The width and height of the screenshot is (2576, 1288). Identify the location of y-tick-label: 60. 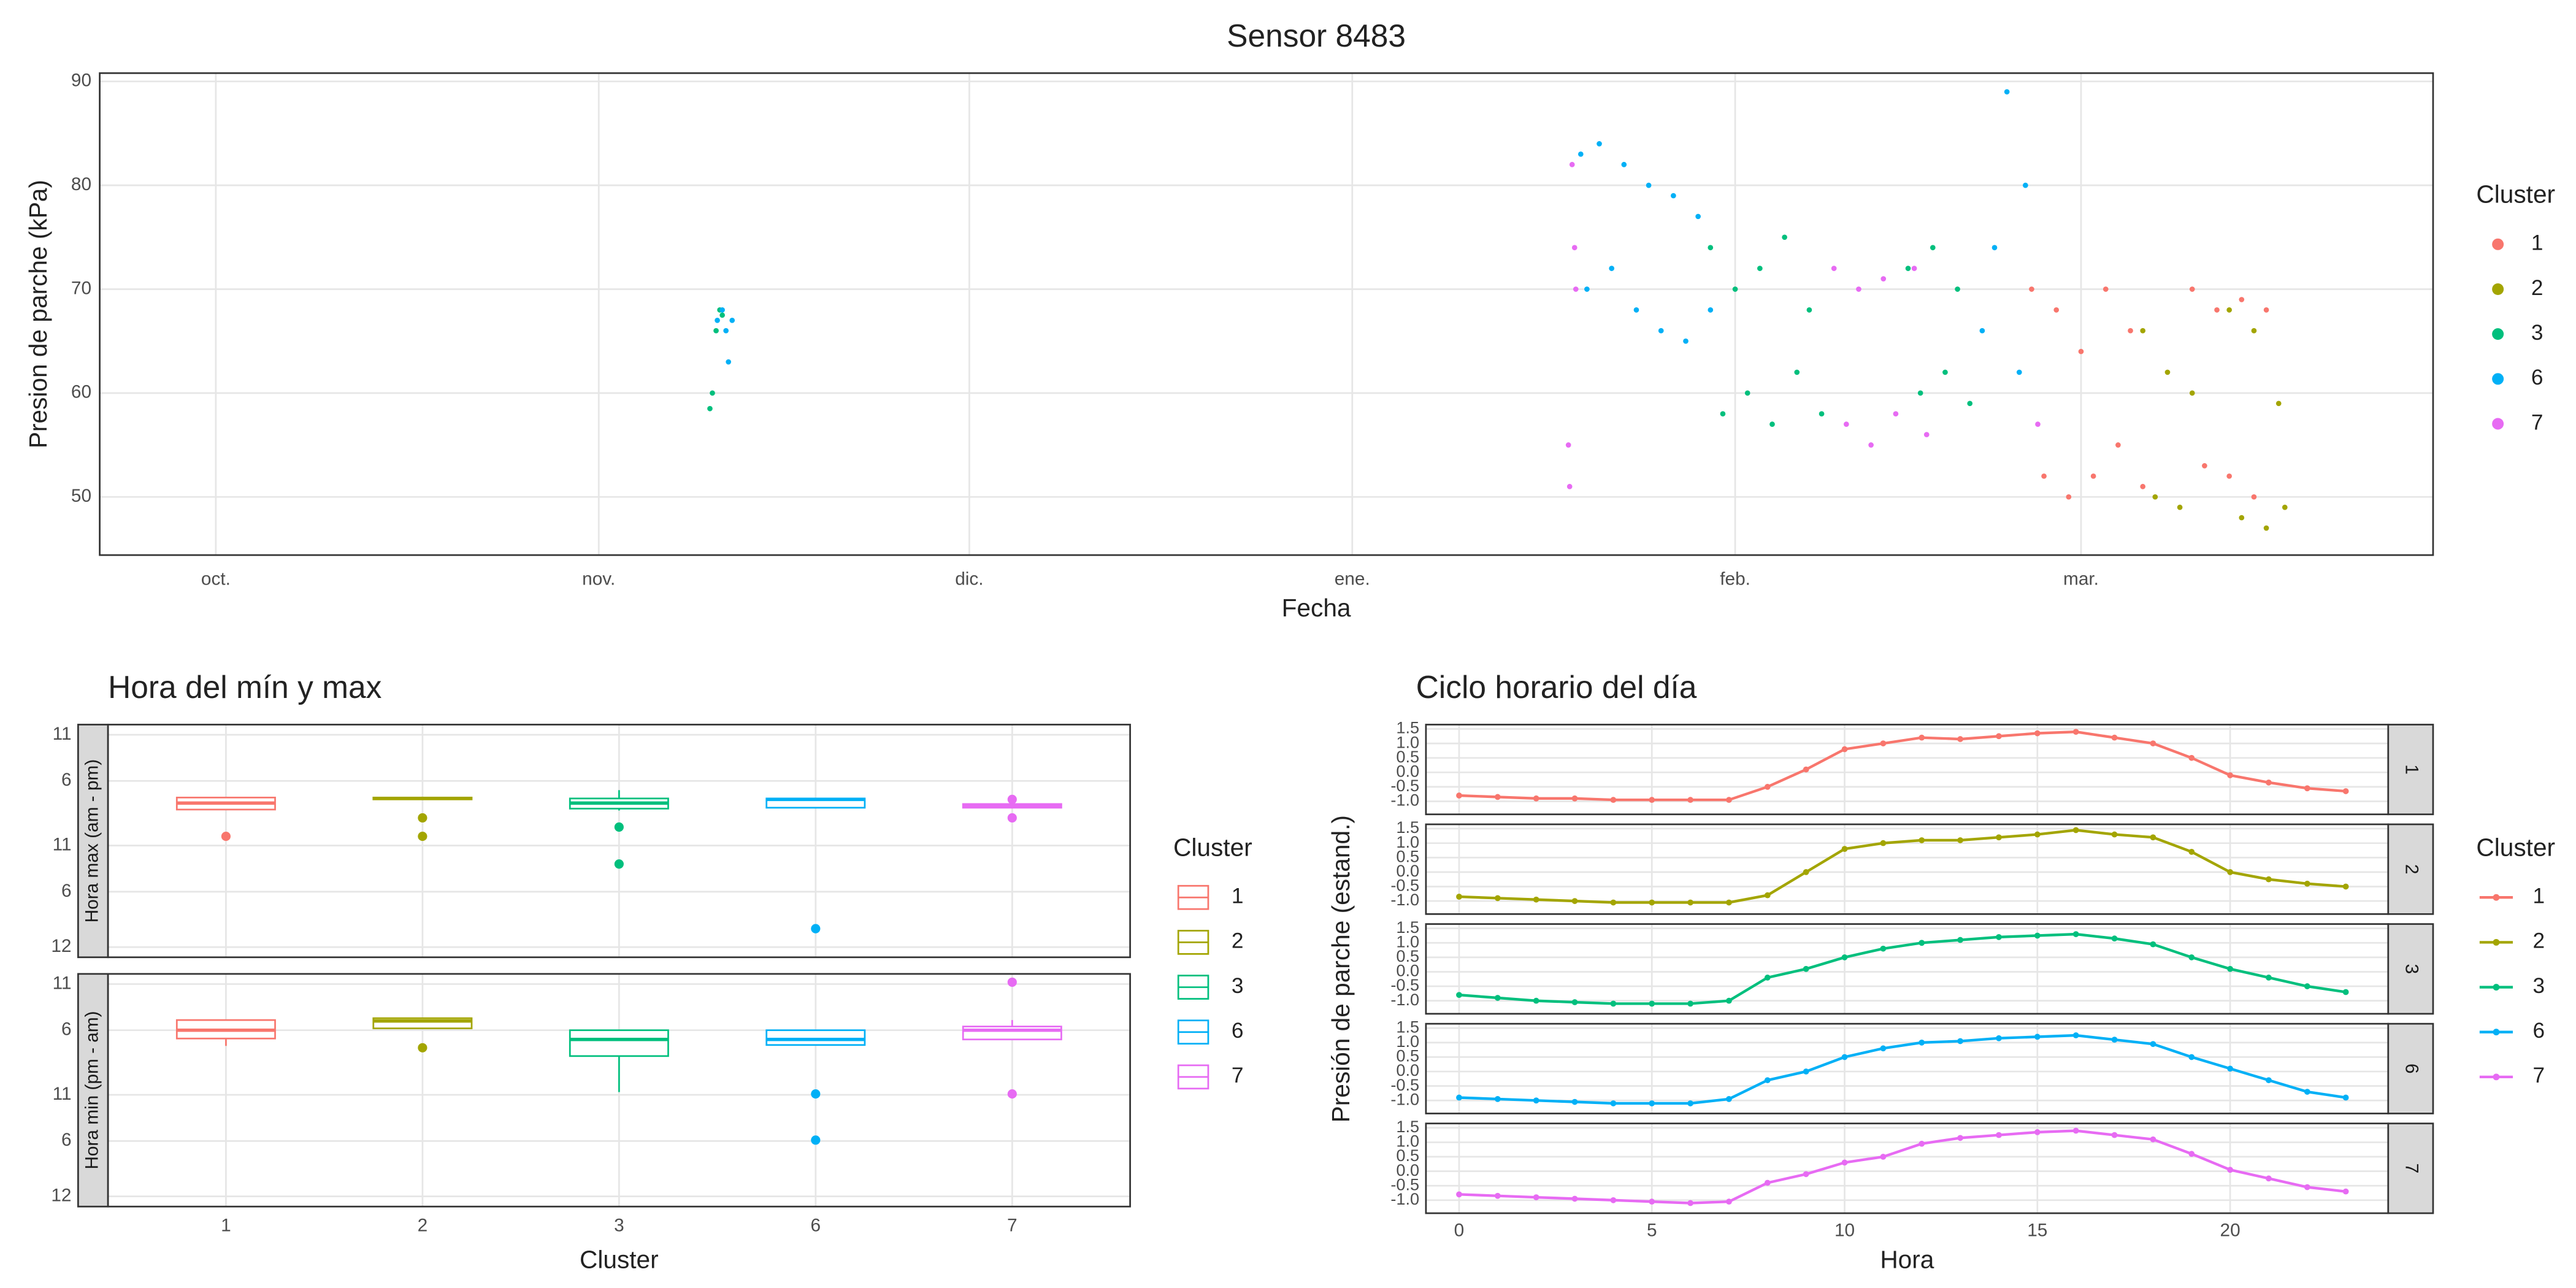
(81, 392).